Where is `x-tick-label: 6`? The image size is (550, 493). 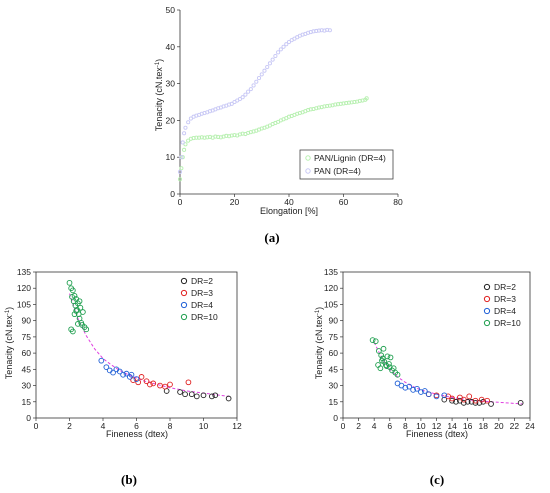 x-tick-label: 6 is located at coordinates (389, 426).